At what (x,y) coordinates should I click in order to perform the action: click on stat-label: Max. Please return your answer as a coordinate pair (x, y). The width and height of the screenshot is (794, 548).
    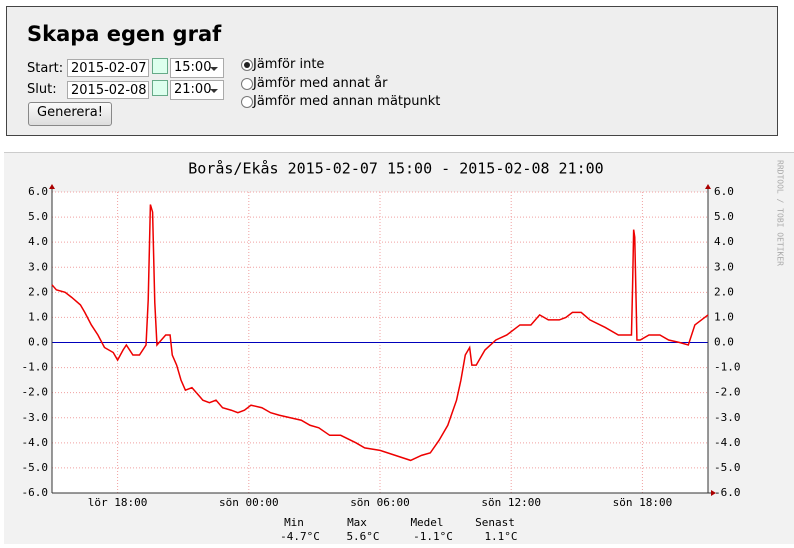
    Looking at the image, I should click on (357, 522).